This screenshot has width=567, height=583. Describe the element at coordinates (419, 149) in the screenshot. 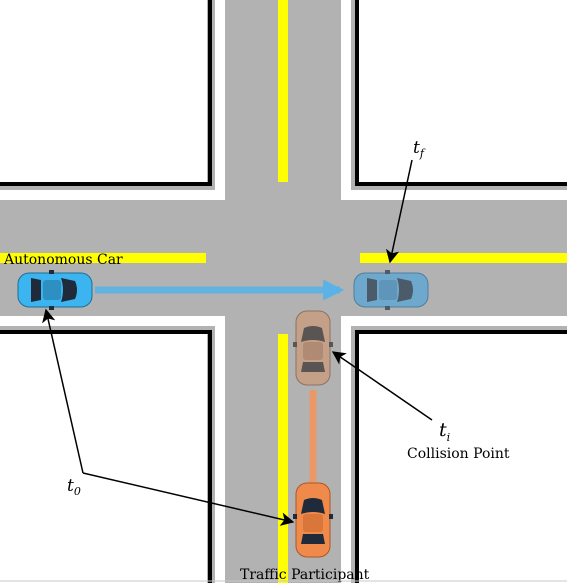

I see `tf-label: tf` at that location.